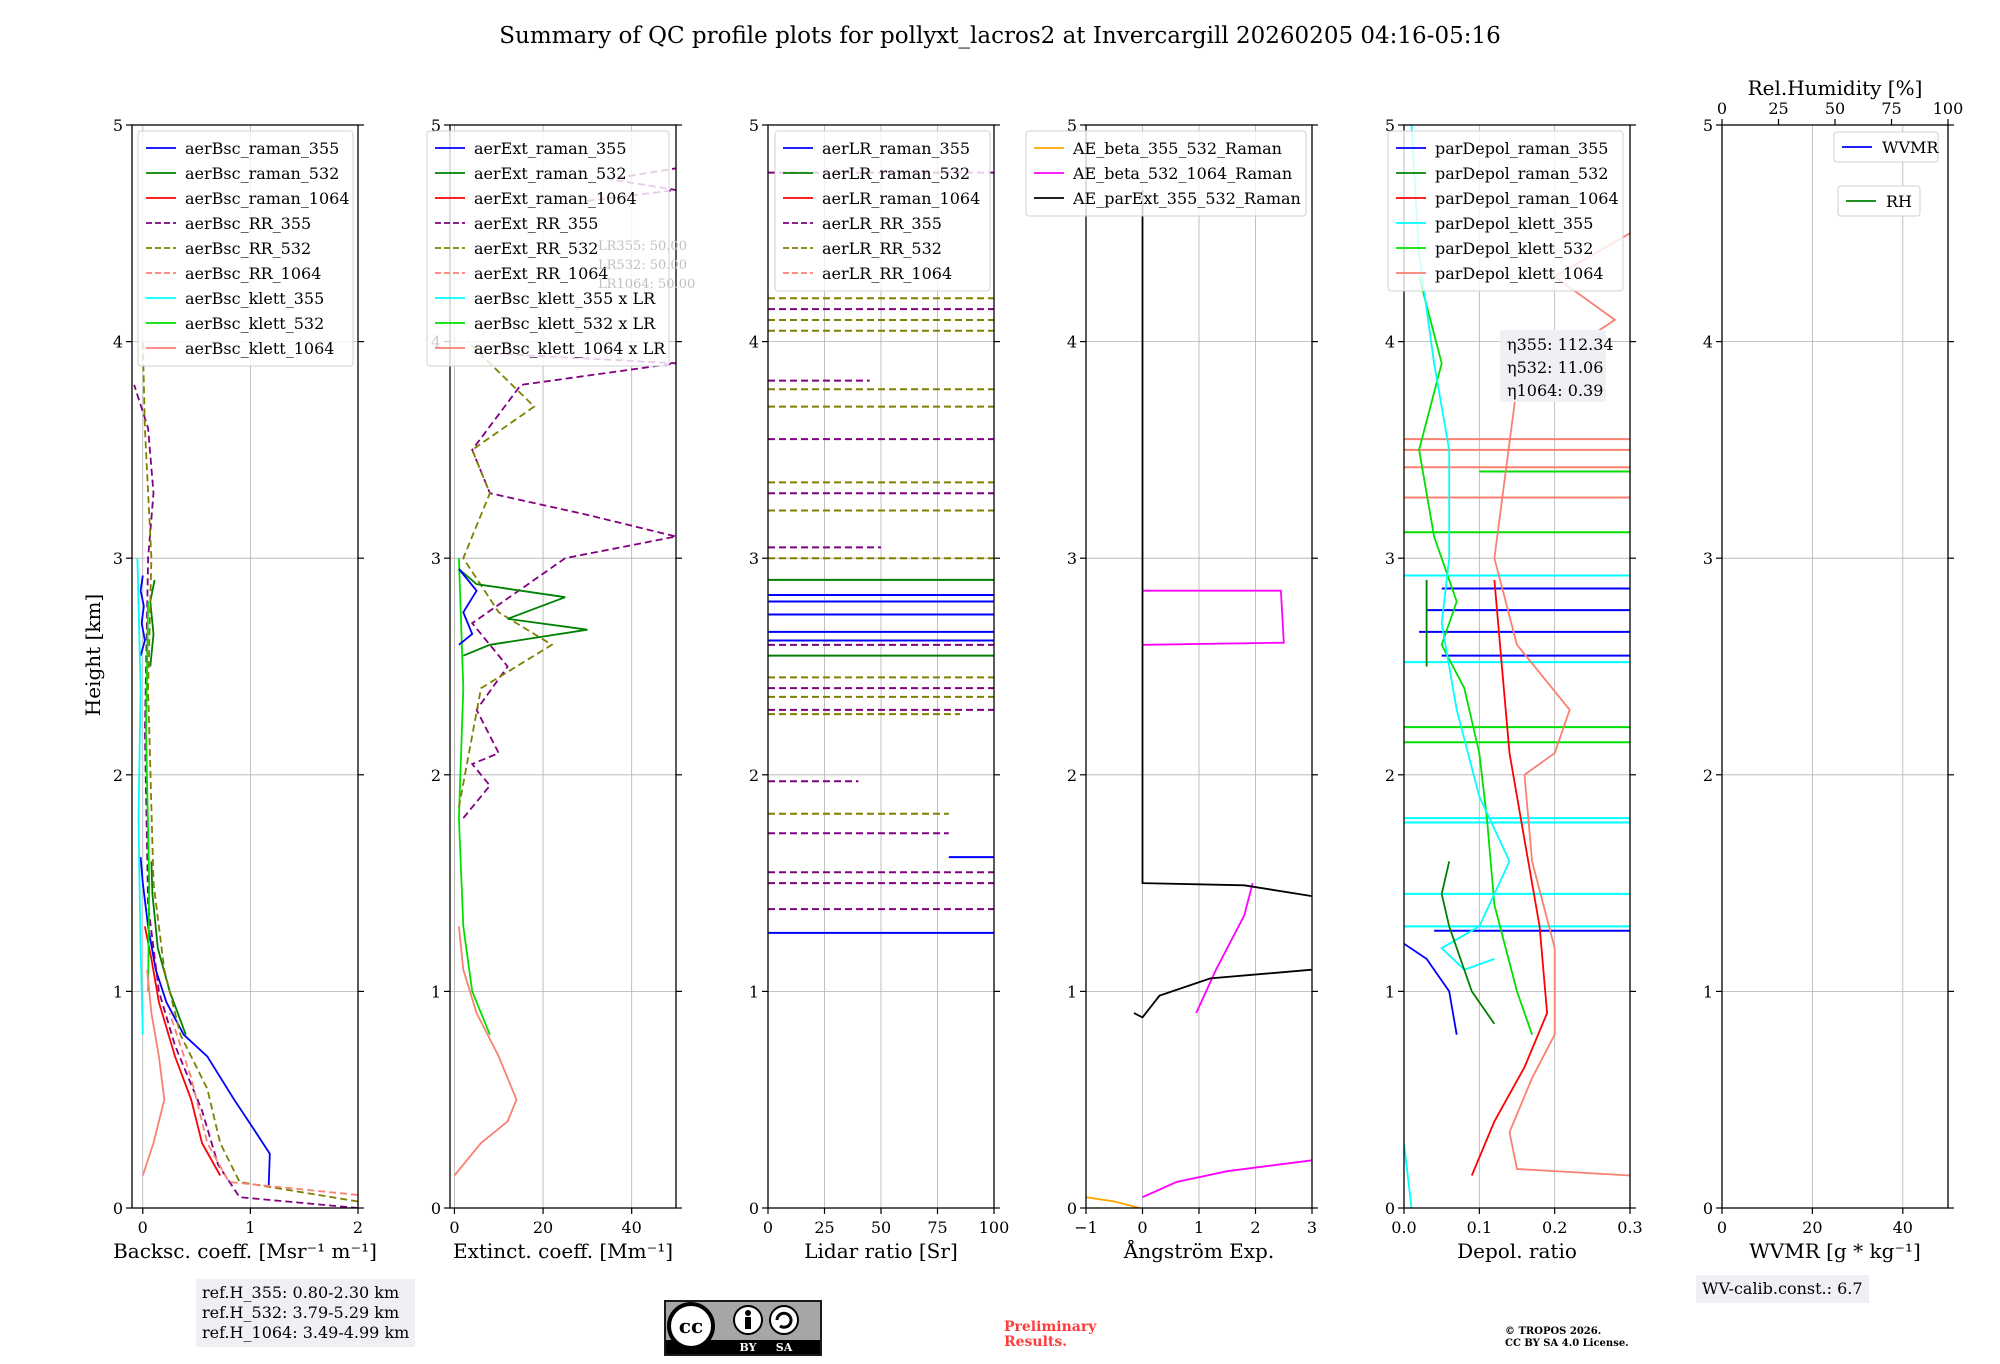 Image resolution: width=2000 pixels, height=1364 pixels. What do you see at coordinates (824, 1227) in the screenshot?
I see `x-tick-label: 25` at bounding box center [824, 1227].